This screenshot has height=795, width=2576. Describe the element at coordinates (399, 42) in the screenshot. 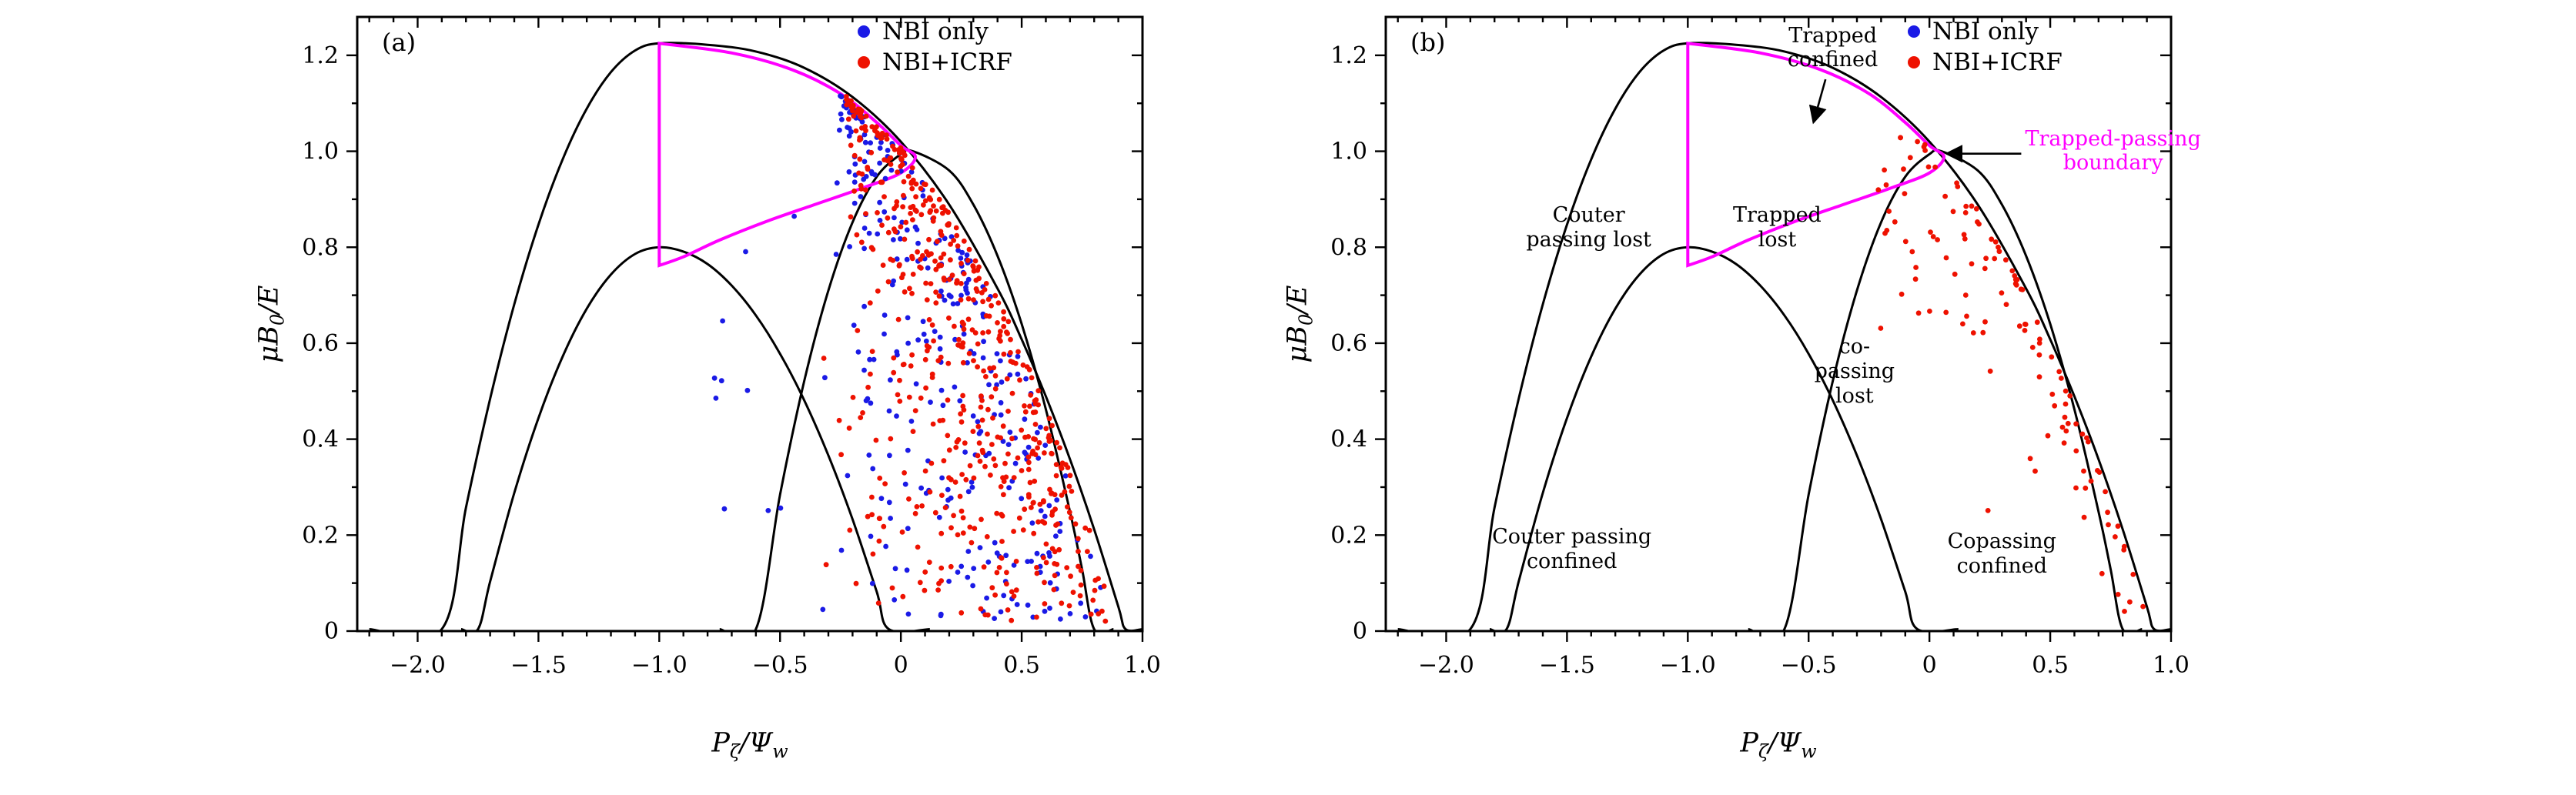

I see `panel-a-label: (a)` at that location.